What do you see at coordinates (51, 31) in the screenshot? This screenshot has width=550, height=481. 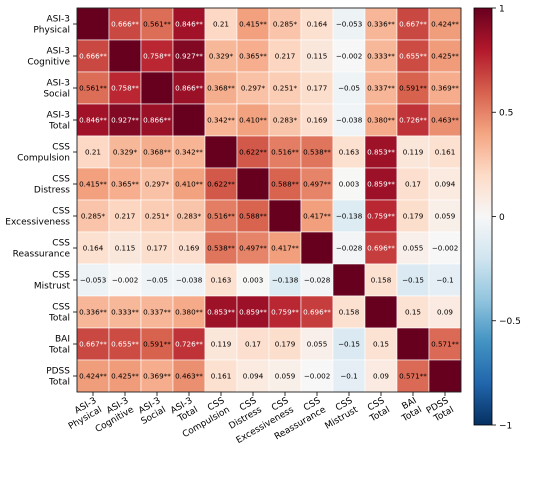 I see `row-label-line: Physical` at bounding box center [51, 31].